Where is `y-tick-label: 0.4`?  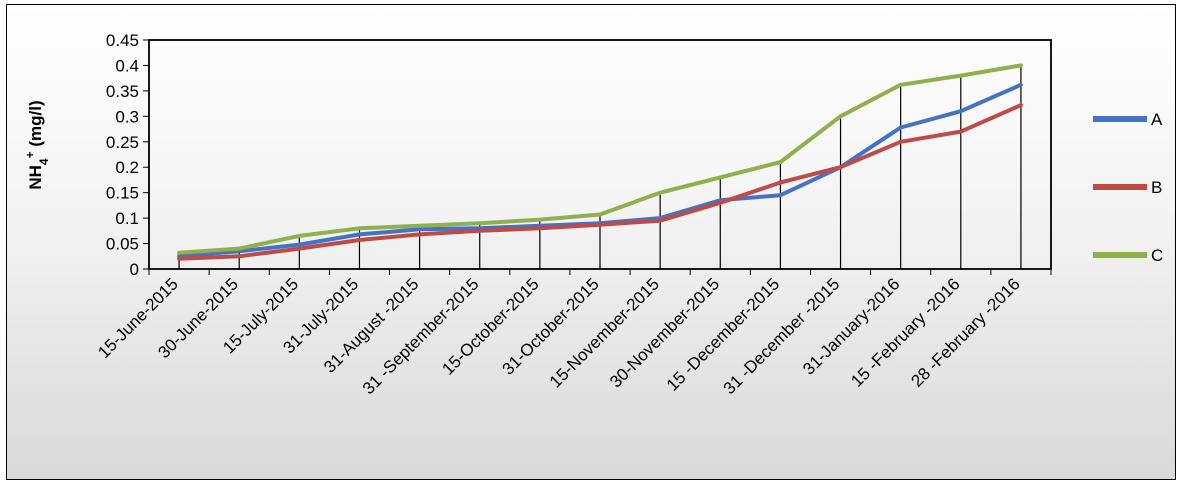 y-tick-label: 0.4 is located at coordinates (127, 65).